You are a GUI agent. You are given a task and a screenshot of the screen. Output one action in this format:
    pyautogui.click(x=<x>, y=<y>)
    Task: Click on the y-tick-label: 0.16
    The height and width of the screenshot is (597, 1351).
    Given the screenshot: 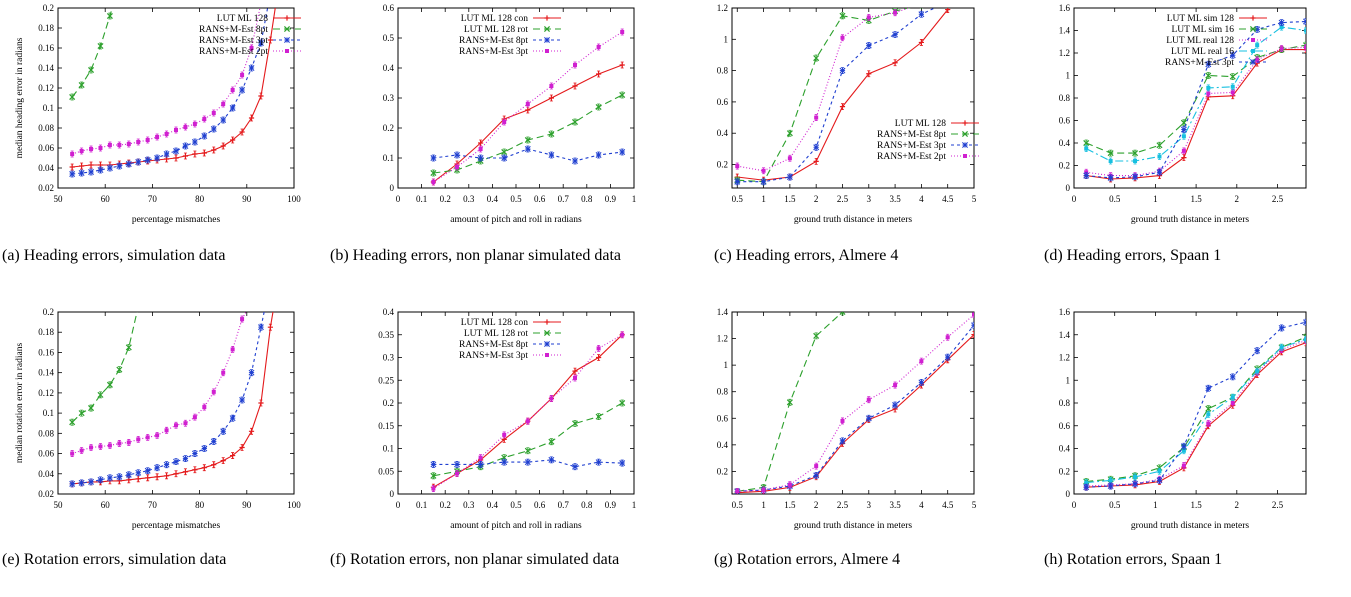 What is the action you would take?
    pyautogui.click(x=46, y=352)
    